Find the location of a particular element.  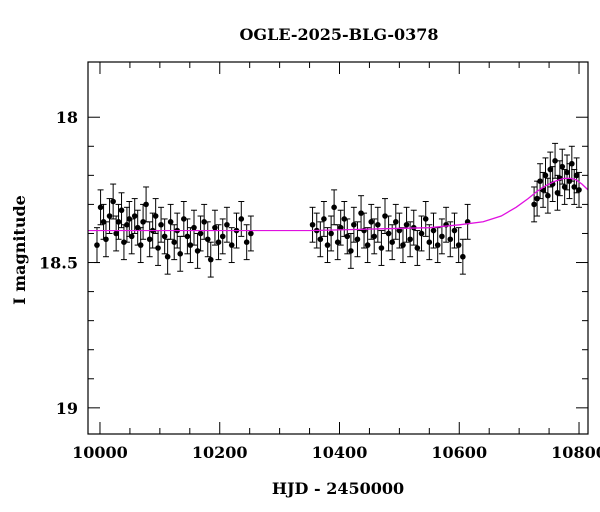

x-tick-label: 10200 is located at coordinates (220, 452).